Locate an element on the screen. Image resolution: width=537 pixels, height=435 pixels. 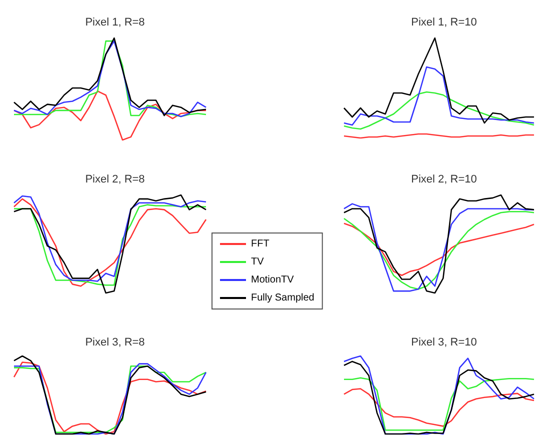
chart-title: Pixel 3, R=10 is located at coordinates (444, 342).